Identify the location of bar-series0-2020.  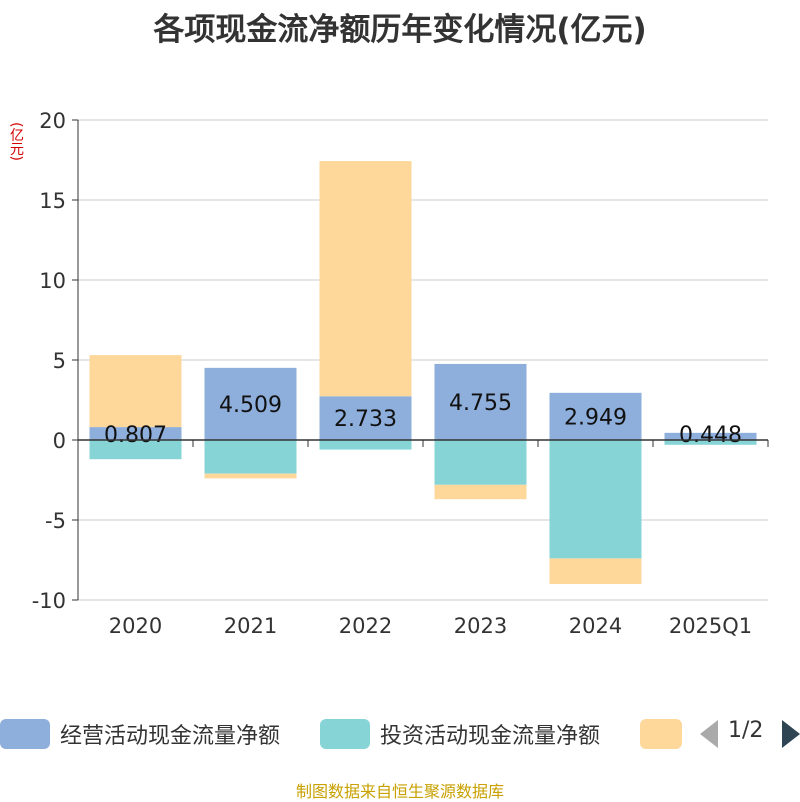
(135, 433).